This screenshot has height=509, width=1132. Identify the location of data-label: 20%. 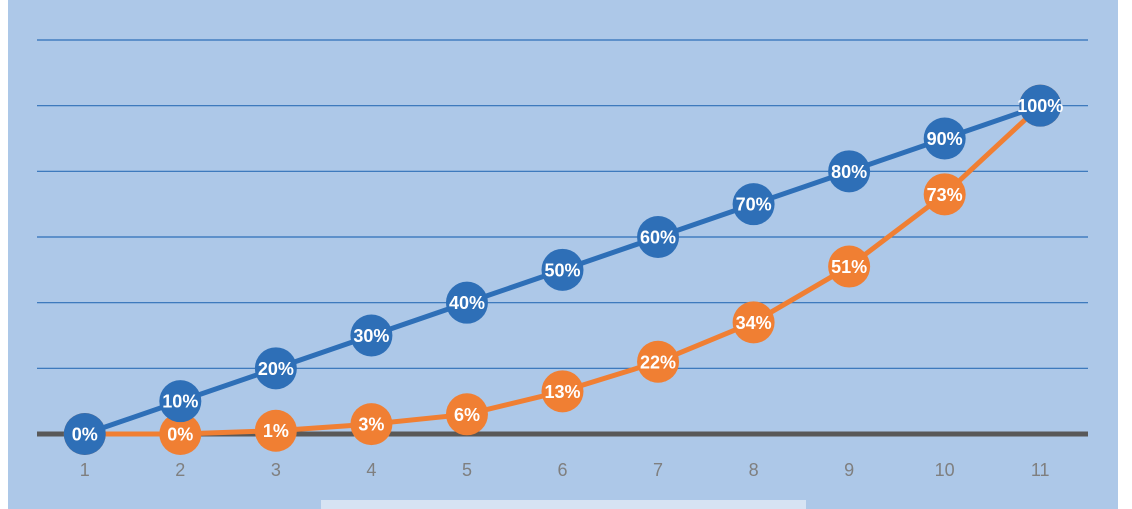
(276, 369).